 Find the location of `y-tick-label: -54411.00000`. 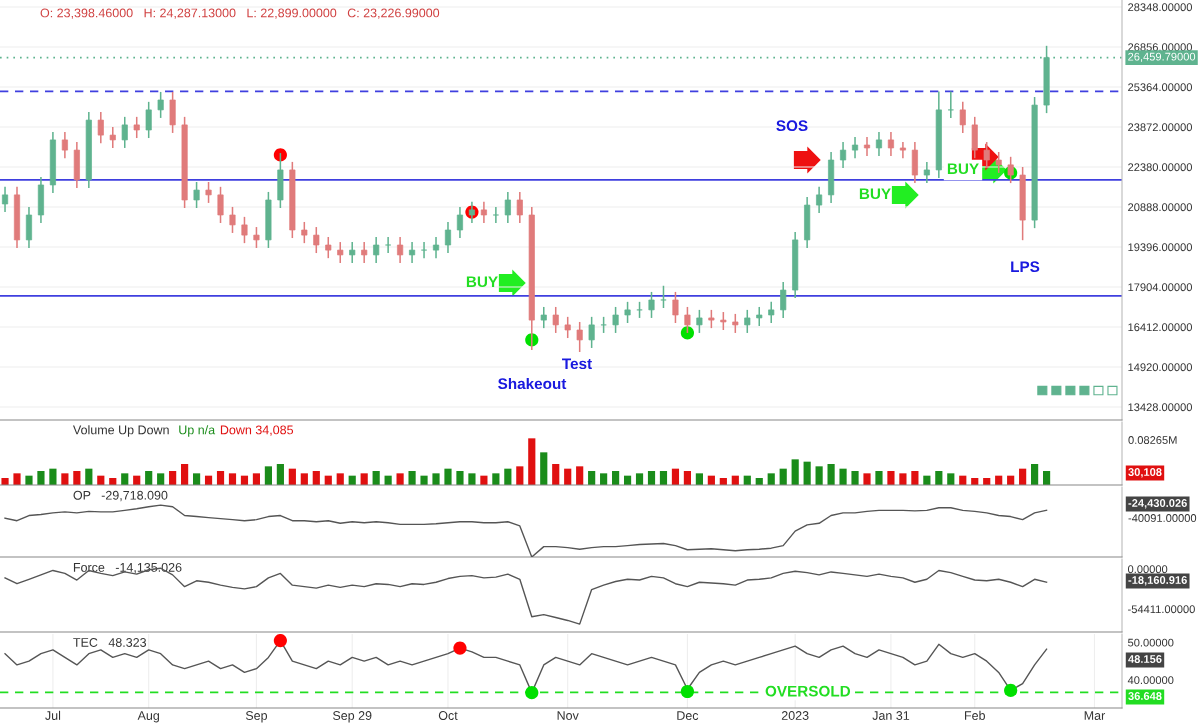

y-tick-label: -54411.00000 is located at coordinates (1161, 609).